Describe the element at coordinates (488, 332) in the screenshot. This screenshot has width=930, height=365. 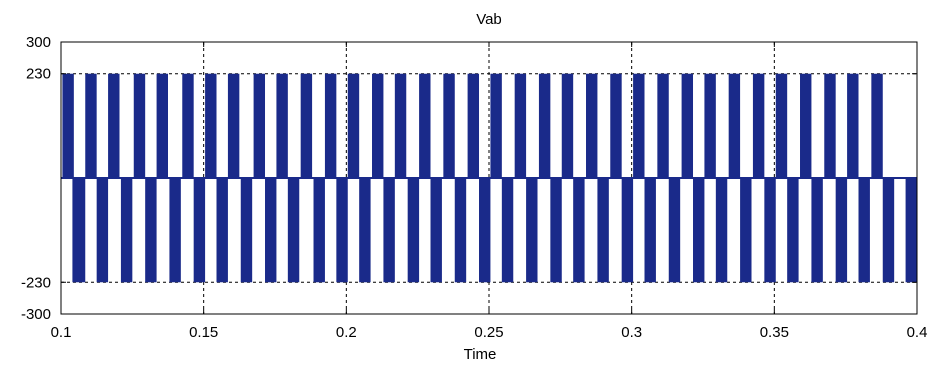
I see `x-tick-label: 0.25` at that location.